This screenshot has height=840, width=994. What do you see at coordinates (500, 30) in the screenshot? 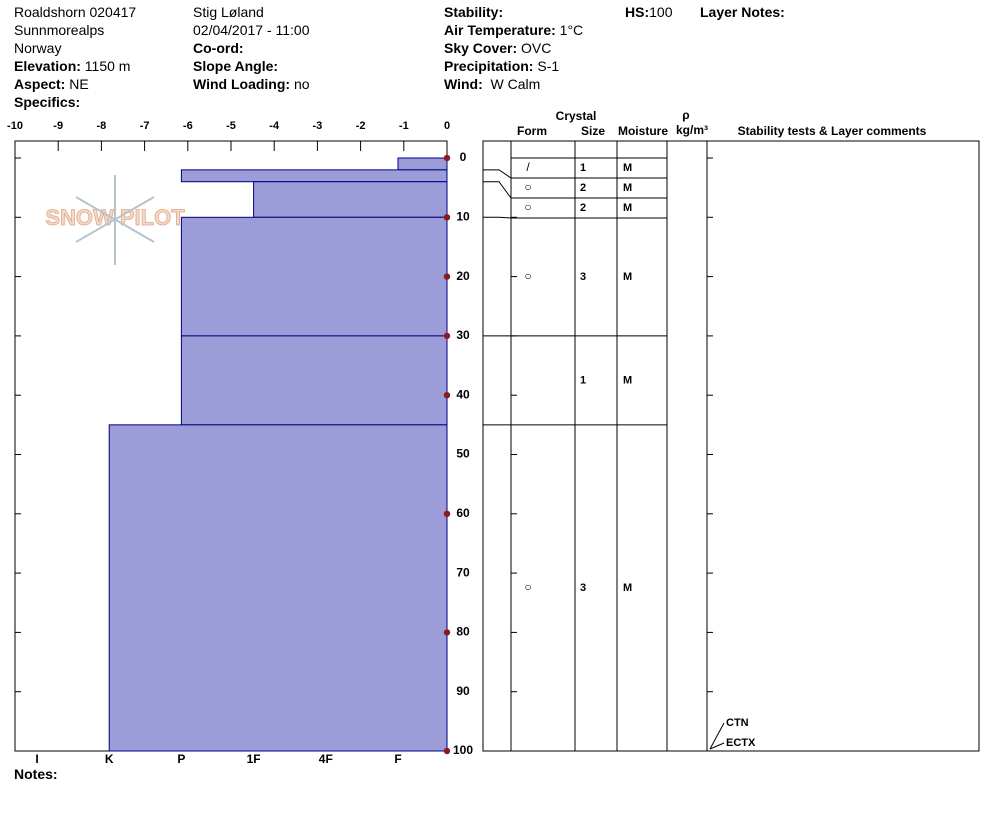
I see `label: Air Temperature:` at bounding box center [500, 30].